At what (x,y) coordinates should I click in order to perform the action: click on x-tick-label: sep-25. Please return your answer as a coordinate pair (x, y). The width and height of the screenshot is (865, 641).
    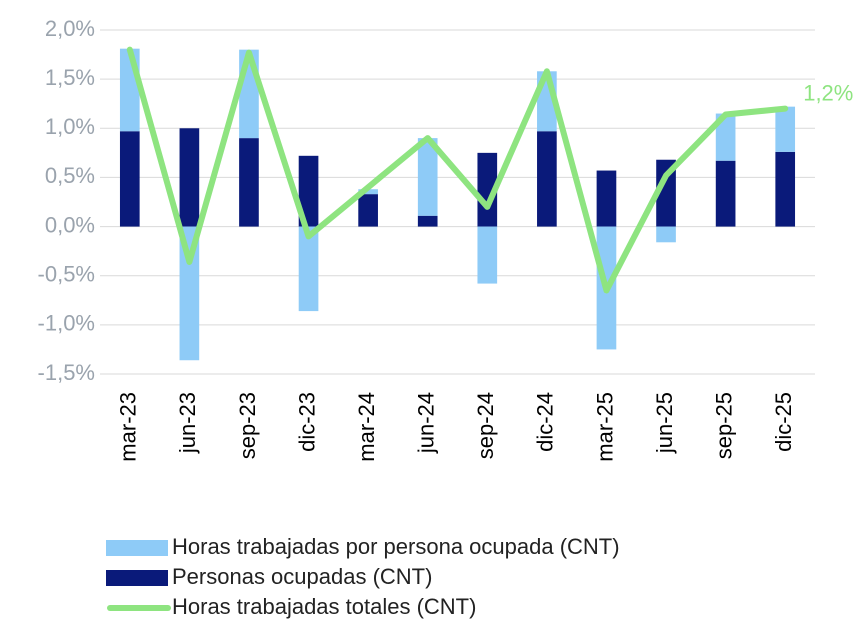
    Looking at the image, I should click on (723, 425).